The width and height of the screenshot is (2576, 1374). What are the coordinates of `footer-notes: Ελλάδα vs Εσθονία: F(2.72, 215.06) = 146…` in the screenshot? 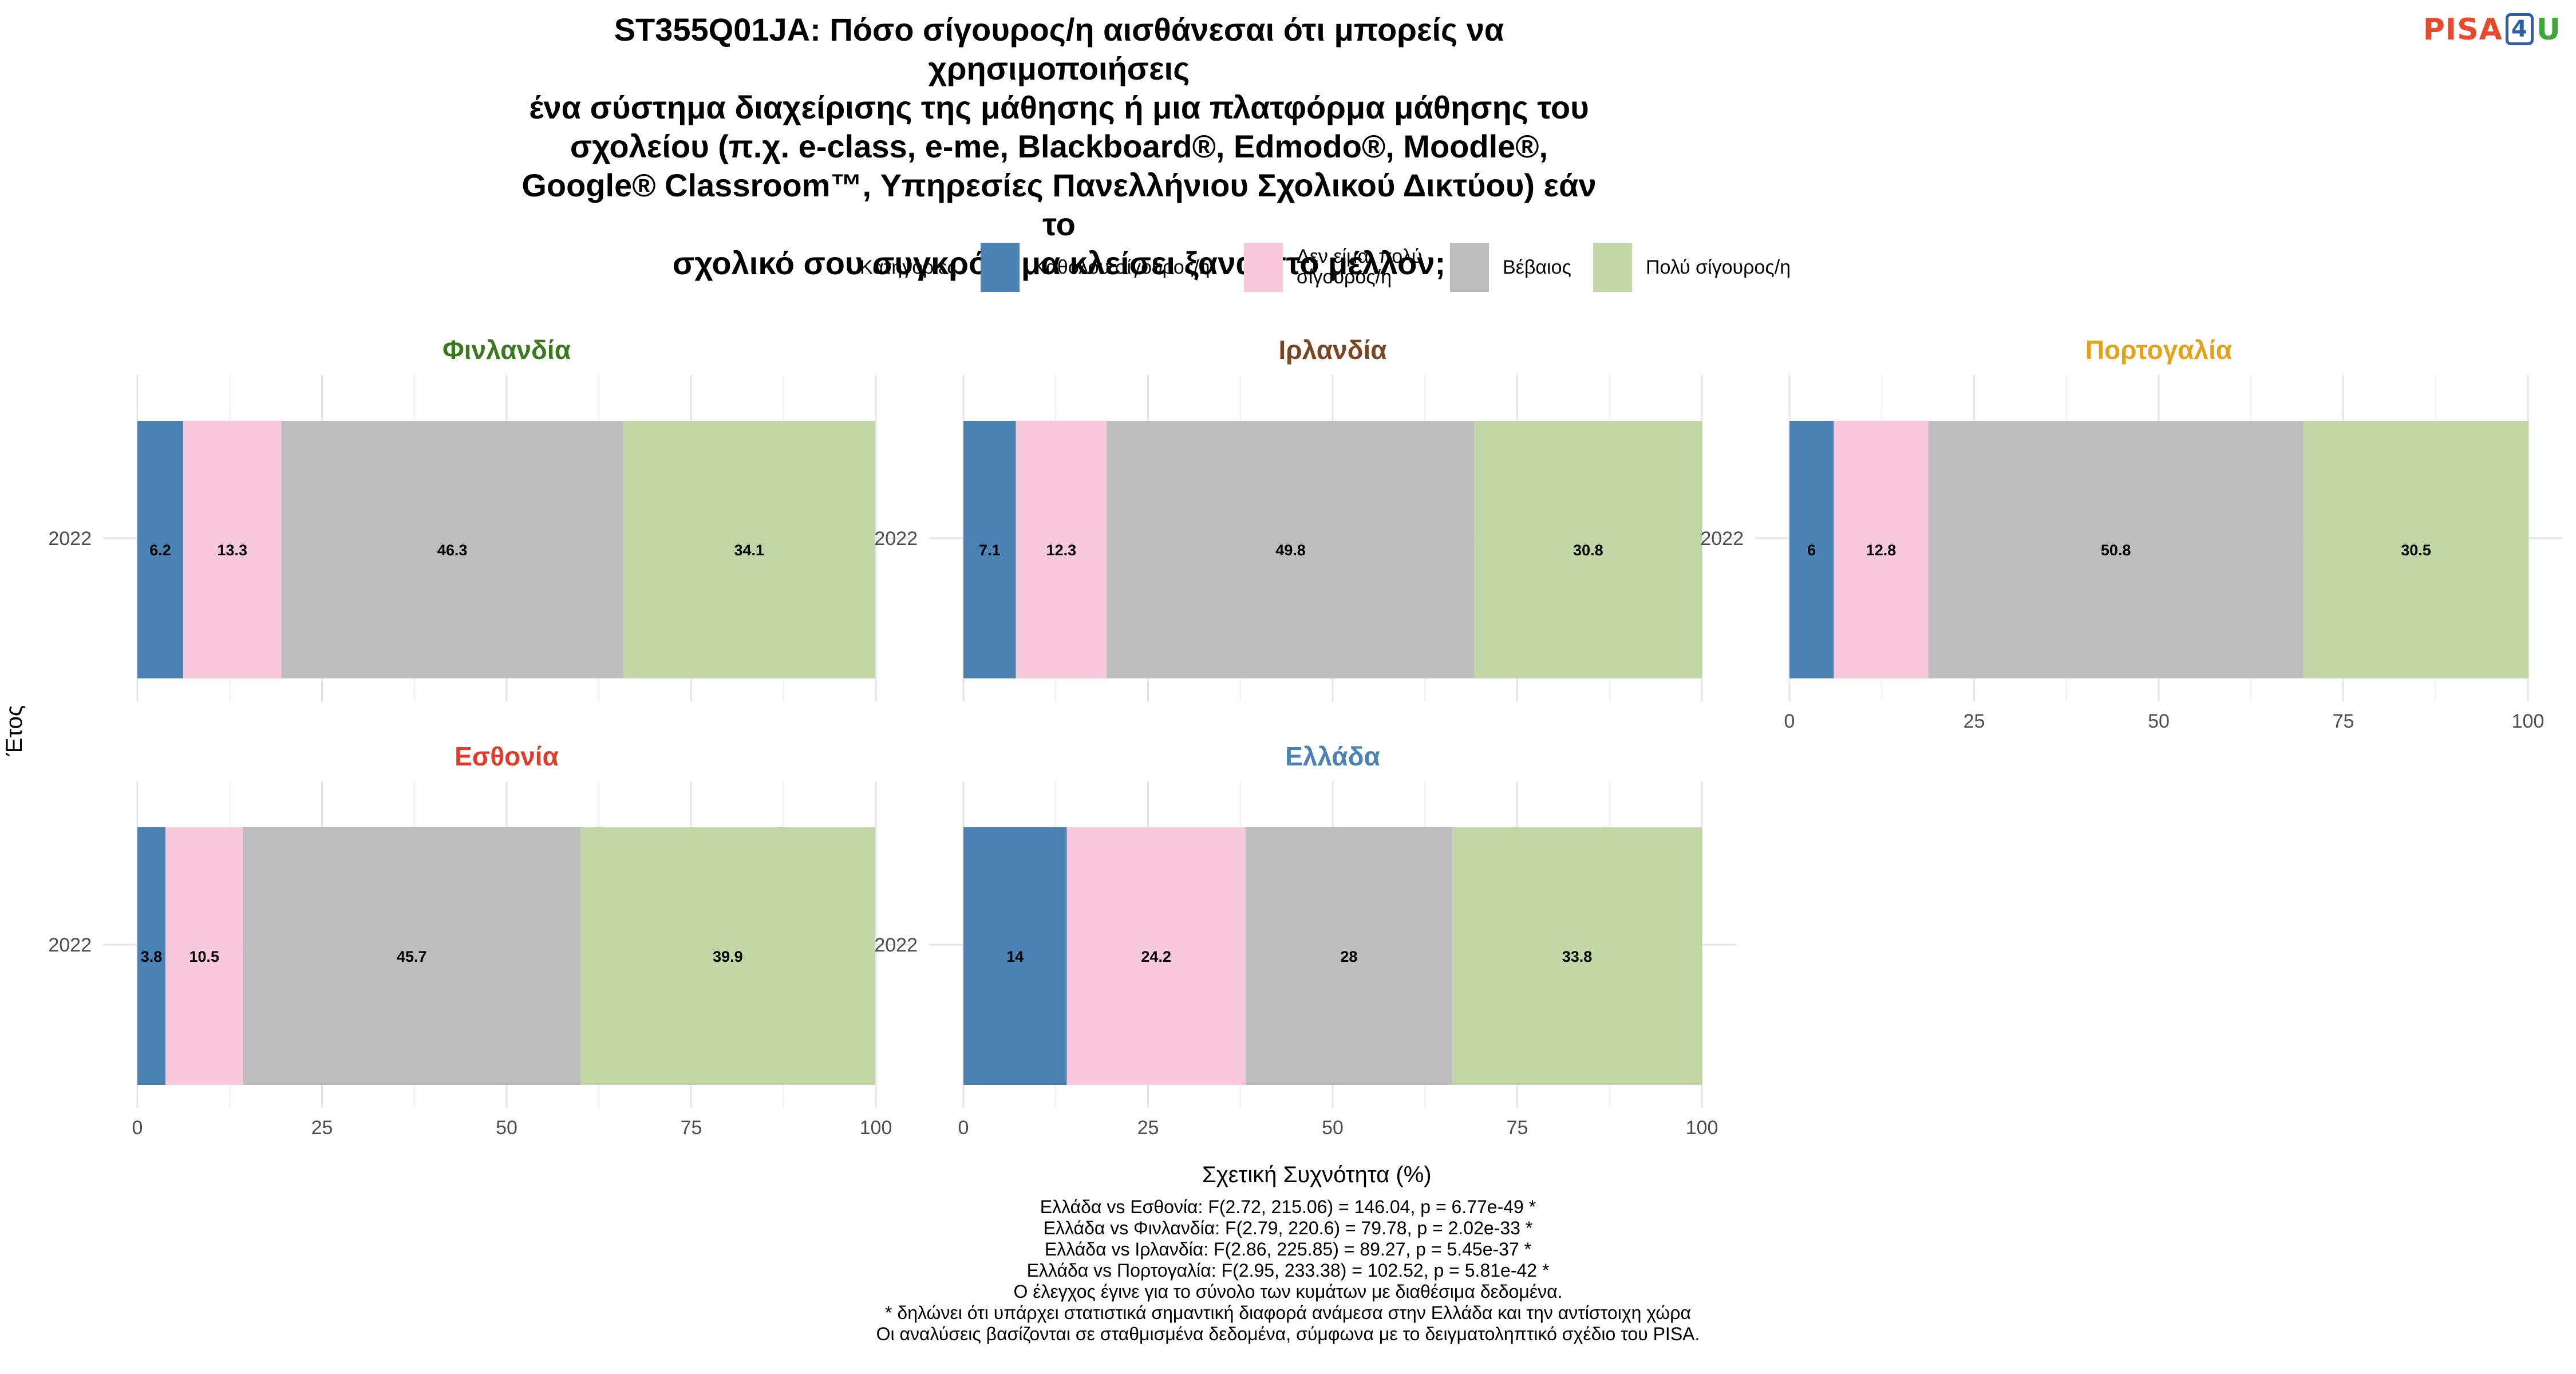 It's located at (1288, 1271).